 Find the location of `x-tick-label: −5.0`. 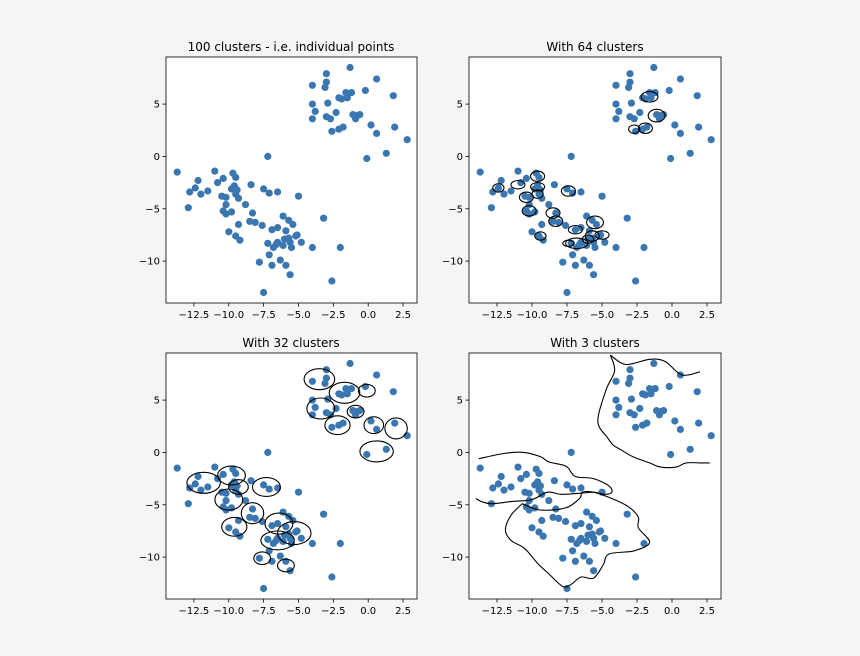

x-tick-label: −5.0 is located at coordinates (602, 611).